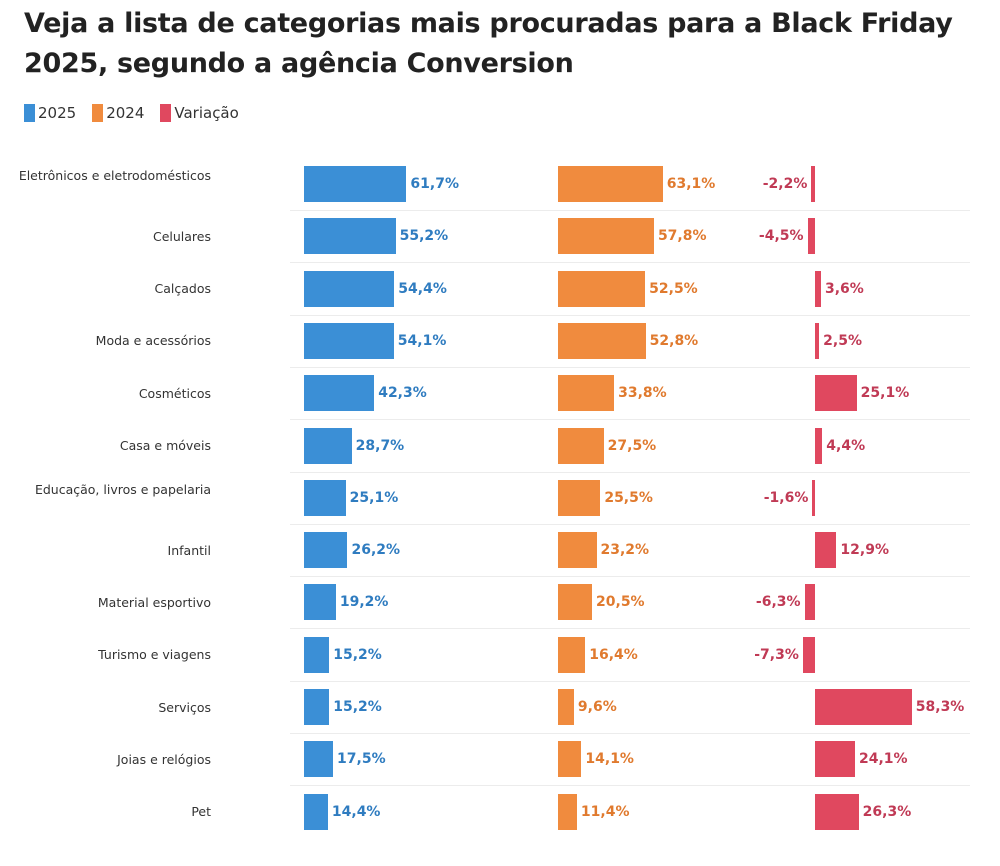 This screenshot has width=1000, height=866. I want to click on legend-swatch-2025, so click(29, 113).